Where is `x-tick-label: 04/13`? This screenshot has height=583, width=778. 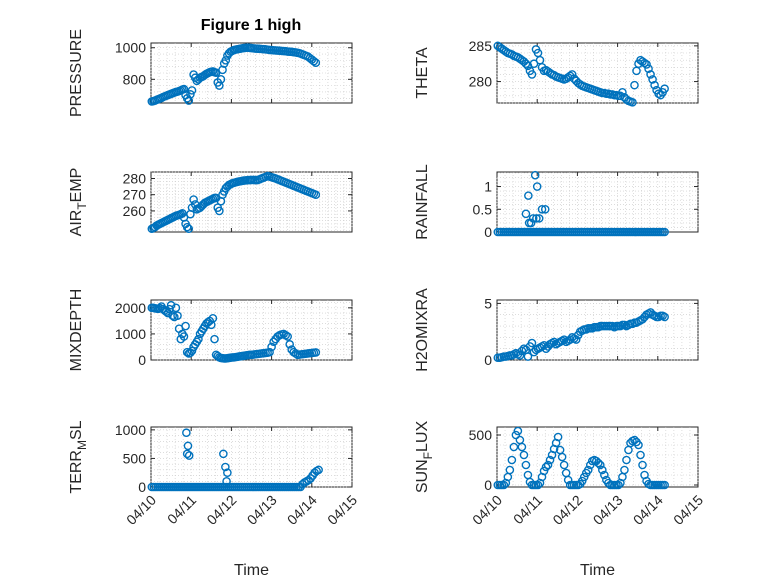 x-tick-label: 04/13 is located at coordinates (262, 510).